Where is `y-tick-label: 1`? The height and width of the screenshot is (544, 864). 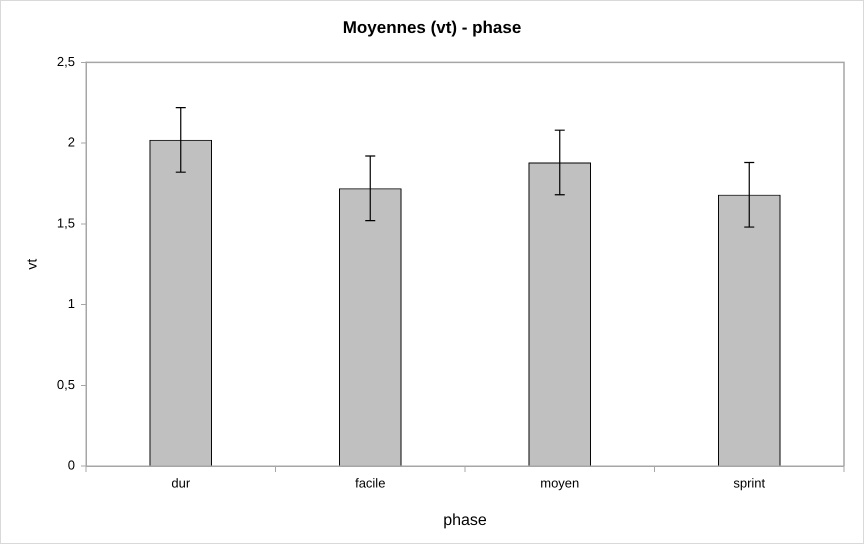 y-tick-label: 1 is located at coordinates (71, 304).